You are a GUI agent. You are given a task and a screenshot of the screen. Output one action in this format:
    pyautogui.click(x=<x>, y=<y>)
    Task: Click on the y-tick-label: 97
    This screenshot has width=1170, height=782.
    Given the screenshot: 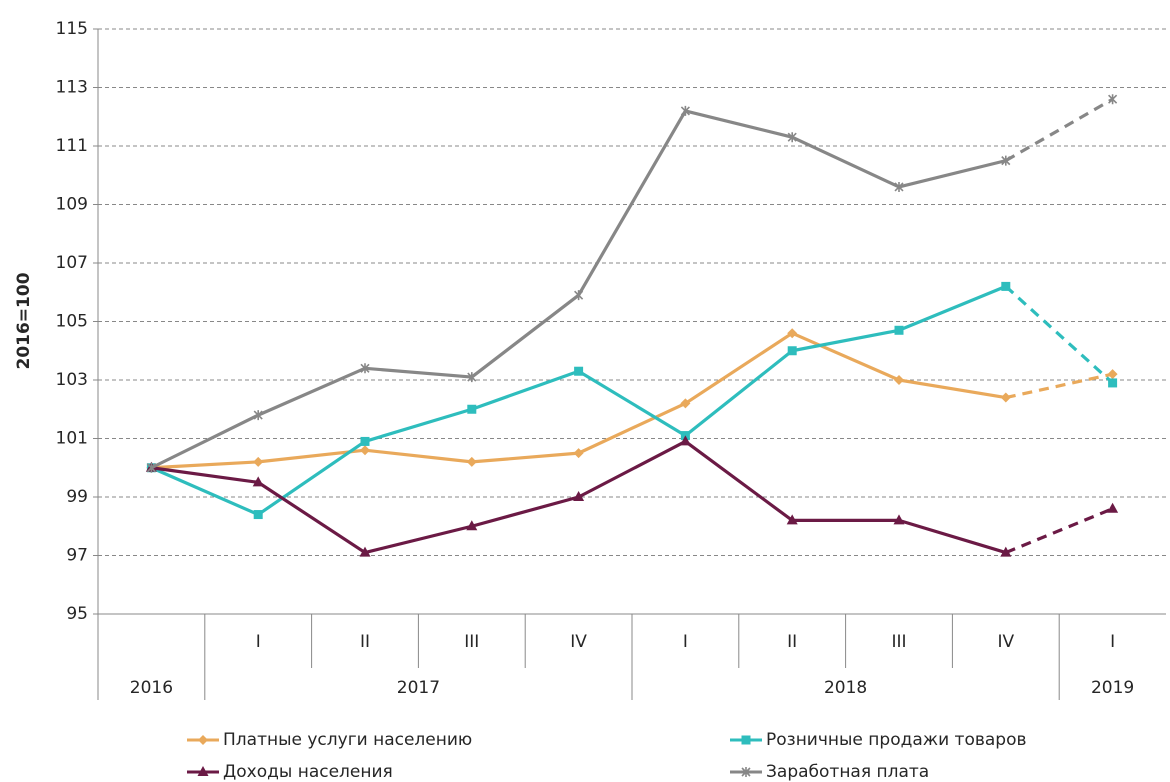 What is the action you would take?
    pyautogui.click(x=77, y=556)
    